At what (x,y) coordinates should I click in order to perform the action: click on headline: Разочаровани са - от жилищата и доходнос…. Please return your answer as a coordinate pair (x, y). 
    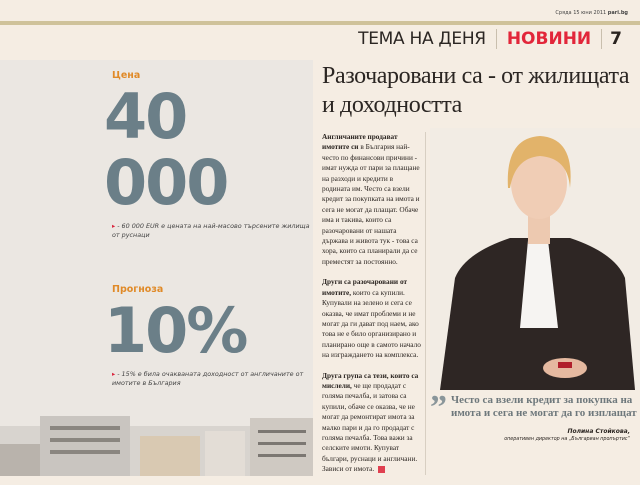
    Looking at the image, I should click on (476, 90).